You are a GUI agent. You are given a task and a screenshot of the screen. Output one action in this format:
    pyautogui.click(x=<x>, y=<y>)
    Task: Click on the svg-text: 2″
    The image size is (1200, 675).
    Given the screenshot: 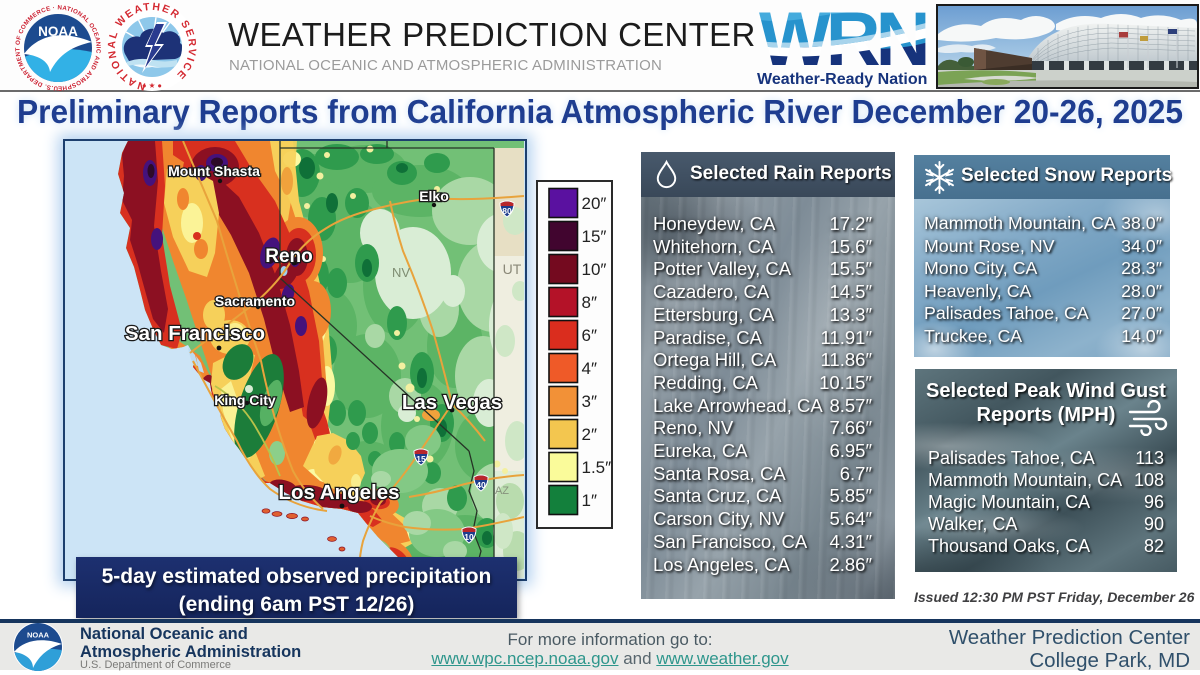 What is the action you would take?
    pyautogui.click(x=589, y=434)
    